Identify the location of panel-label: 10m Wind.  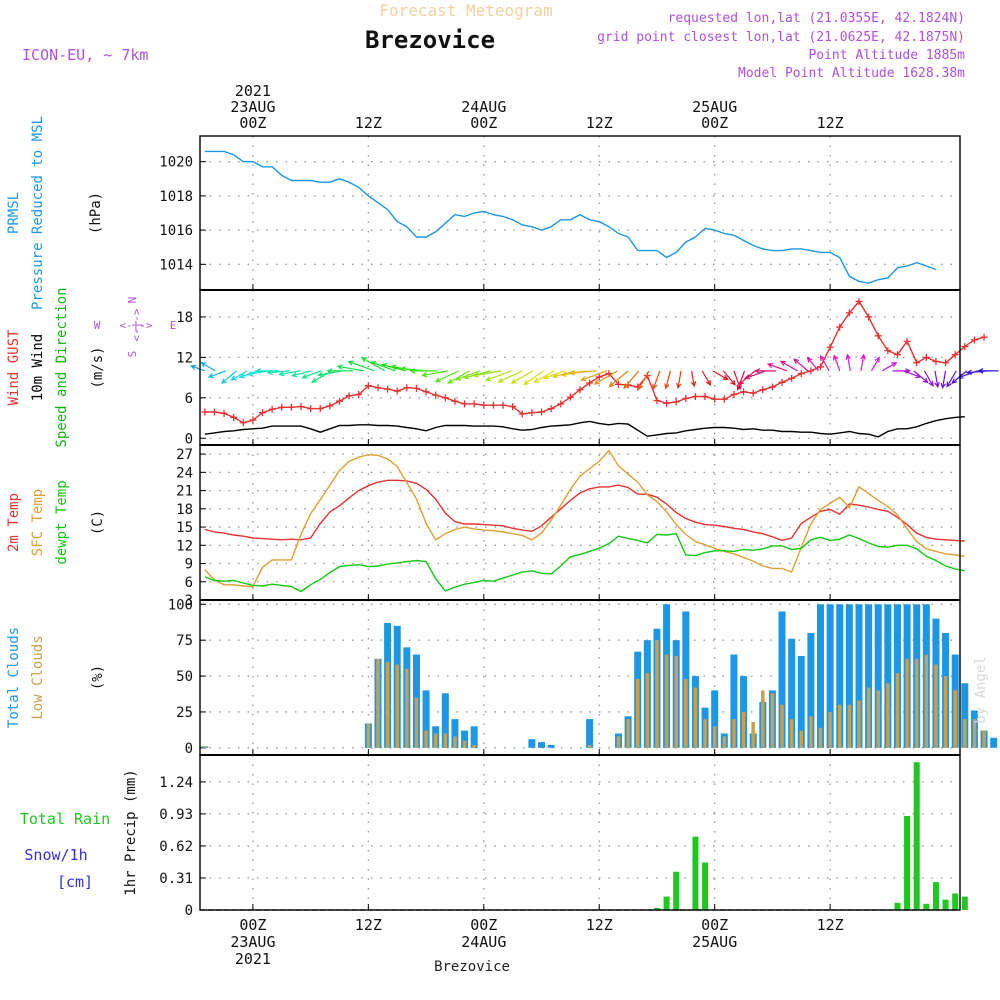
(38, 367).